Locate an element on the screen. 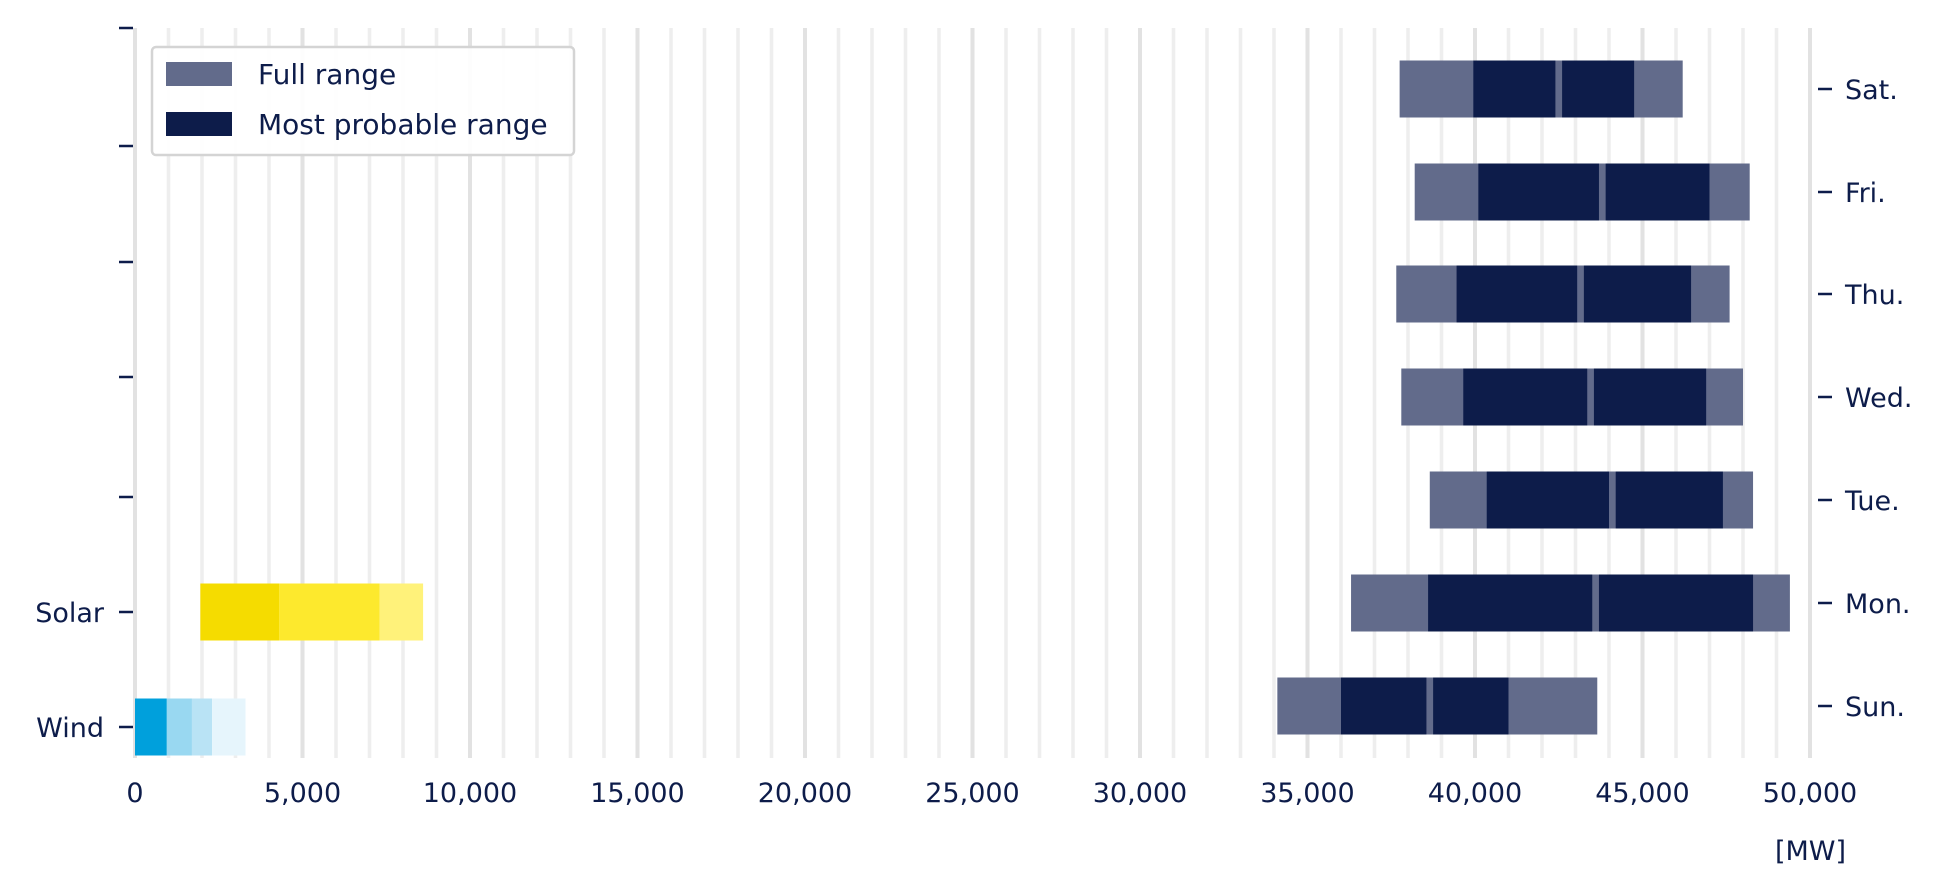  right-category-label: Wed. is located at coordinates (1878, 398).